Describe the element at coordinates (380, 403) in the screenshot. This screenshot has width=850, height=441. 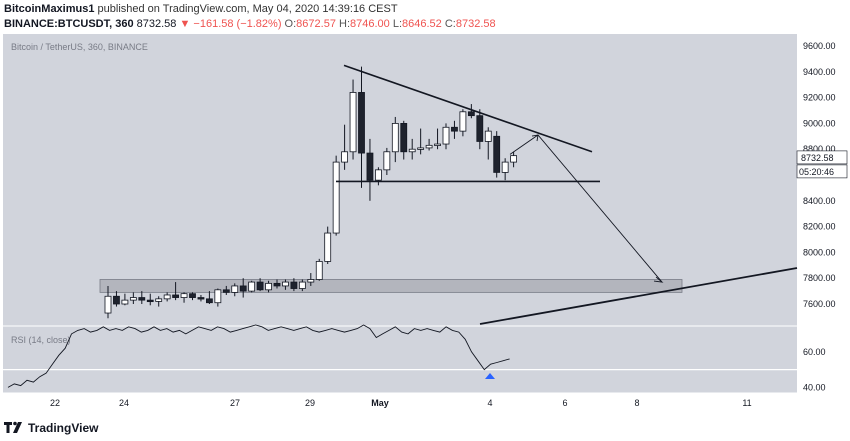
I see `time-axis-label: May` at that location.